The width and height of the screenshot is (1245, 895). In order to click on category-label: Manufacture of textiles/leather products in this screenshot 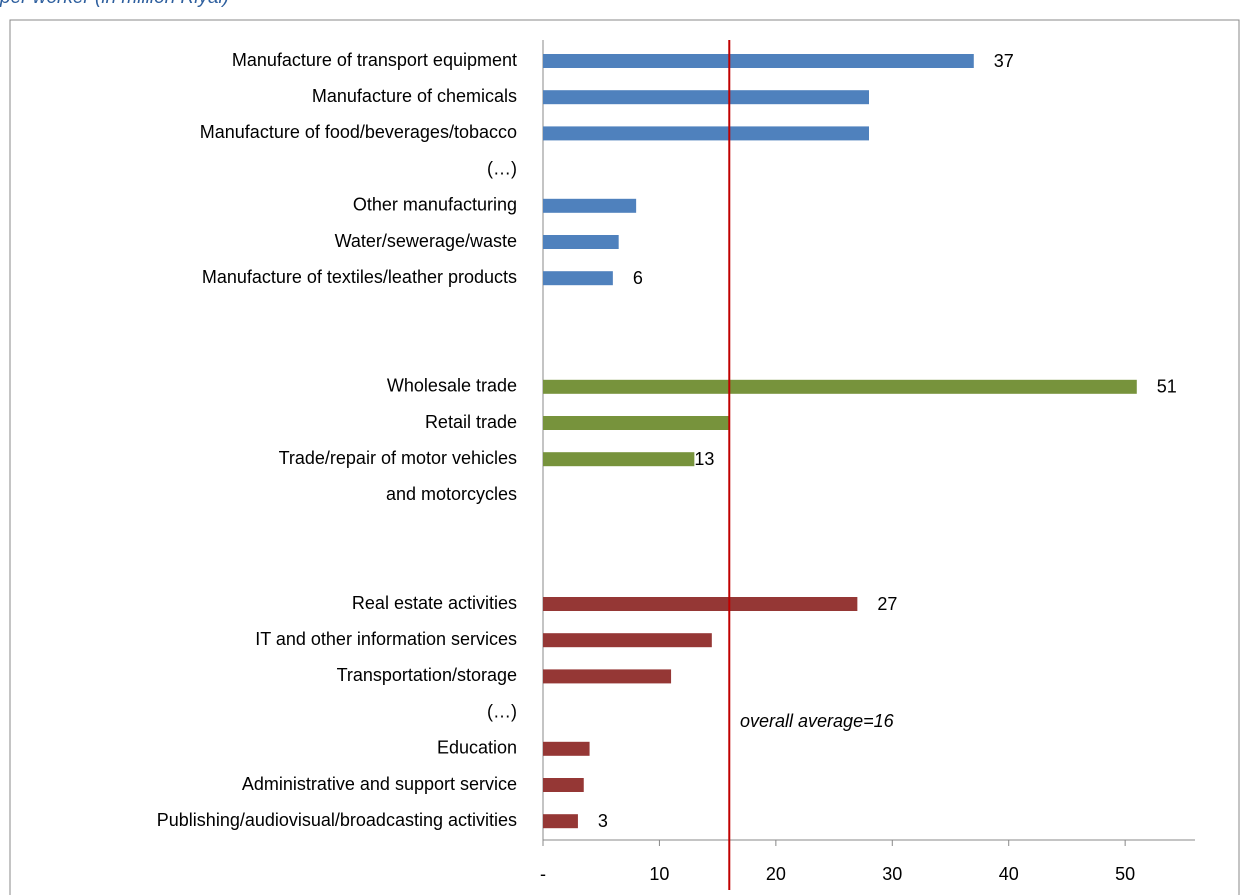, I will do `click(359, 277)`.